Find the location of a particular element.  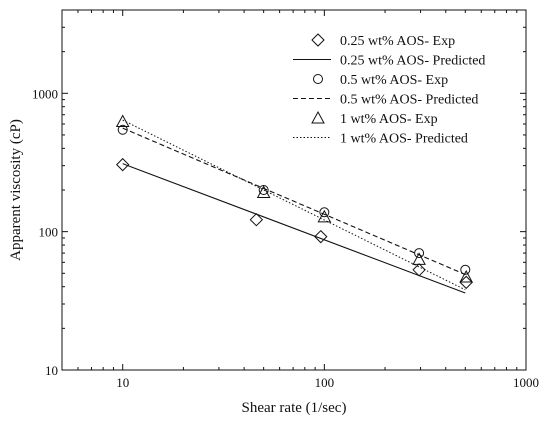

legend-label: 0.5 wt% AOS- Exp is located at coordinates (394, 80).